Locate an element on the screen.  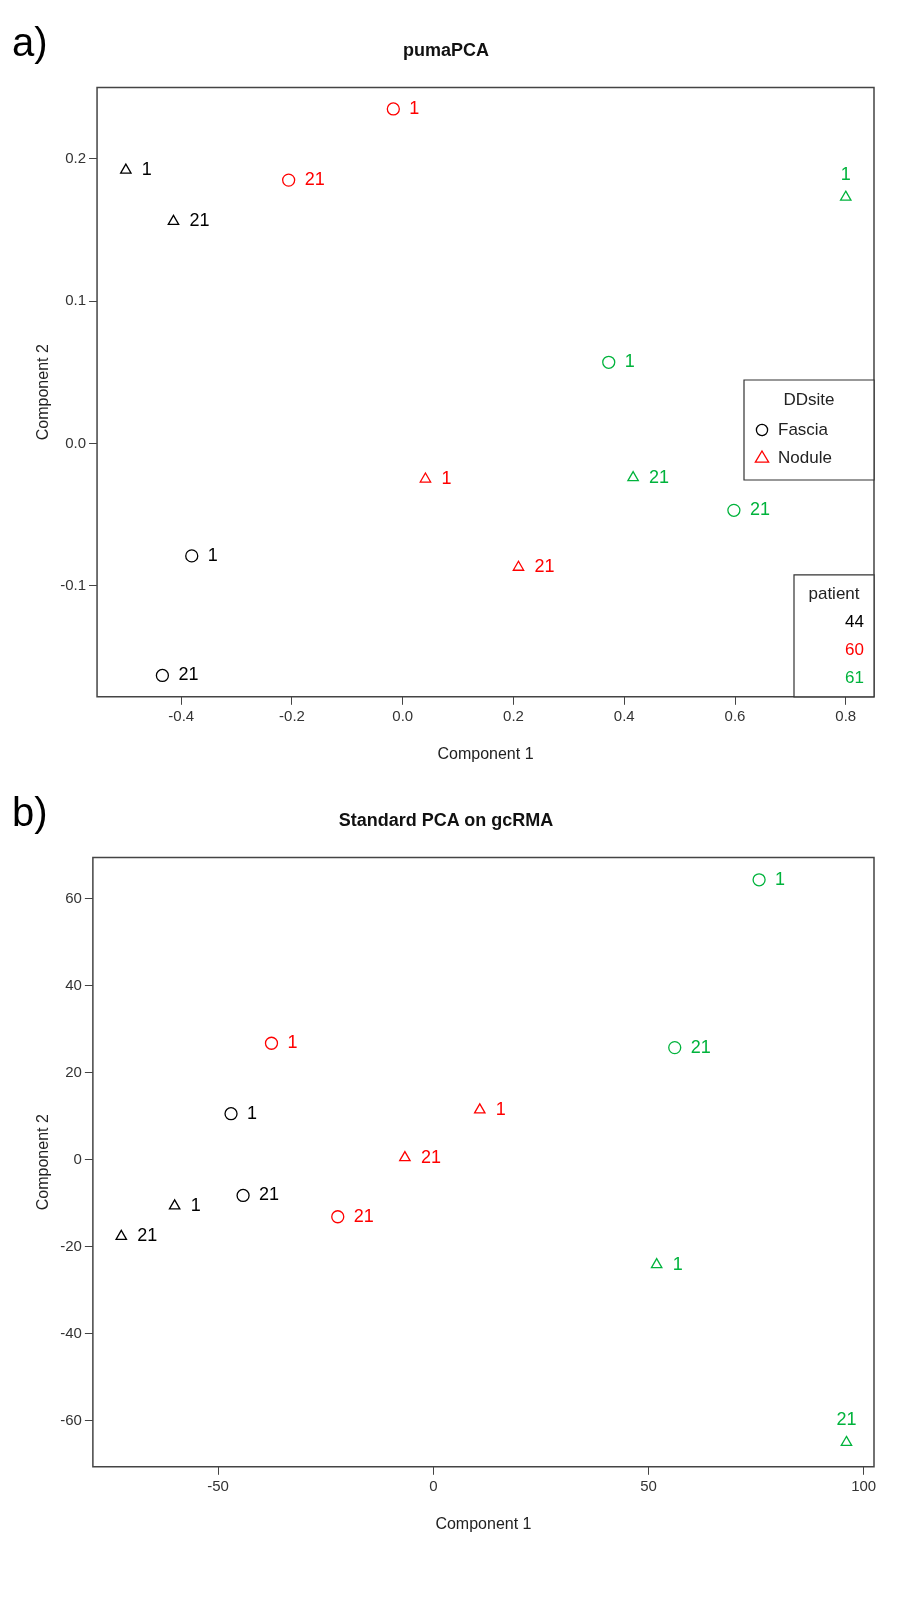
x-tick-label: 0.2 is located at coordinates (513, 715).